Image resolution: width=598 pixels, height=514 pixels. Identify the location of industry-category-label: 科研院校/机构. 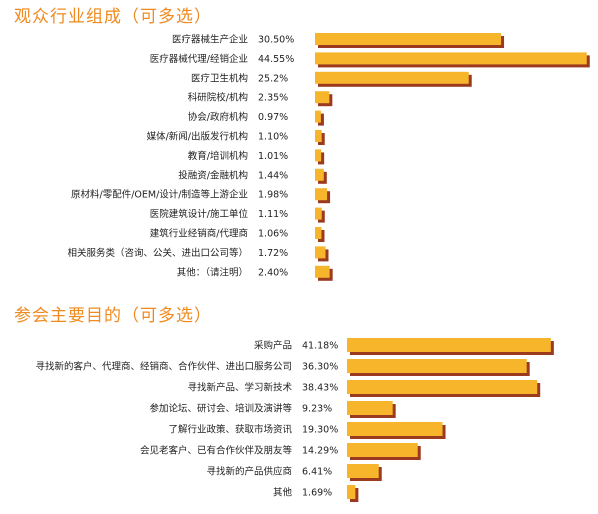
(218, 98).